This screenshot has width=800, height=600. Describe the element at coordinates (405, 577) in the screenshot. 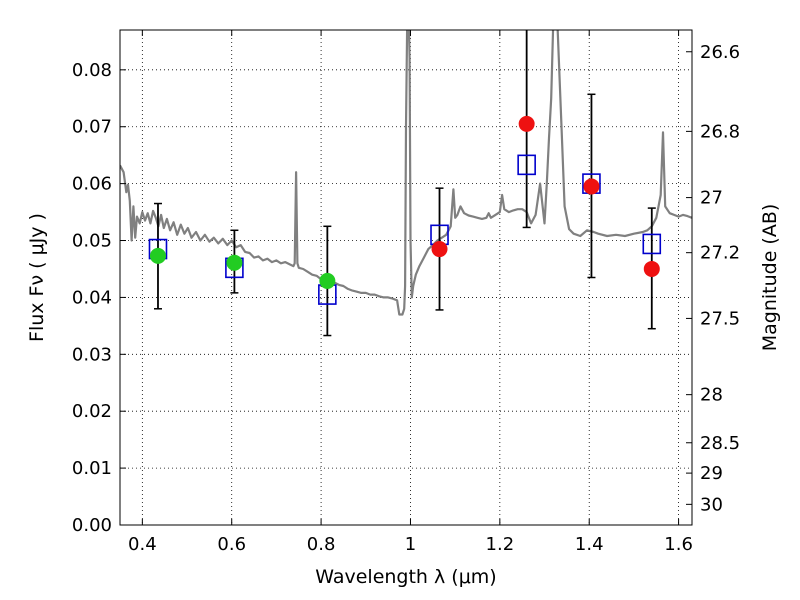

I see `x-axis-label: Wavelength λ (μm)` at that location.